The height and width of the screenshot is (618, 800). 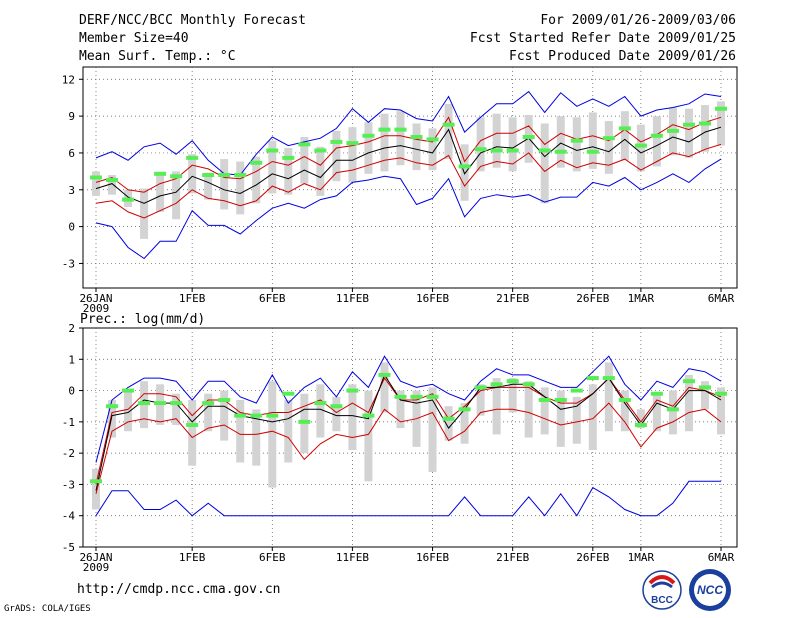 I want to click on temperature-xtick-label: 11FEB, so click(x=352, y=298).